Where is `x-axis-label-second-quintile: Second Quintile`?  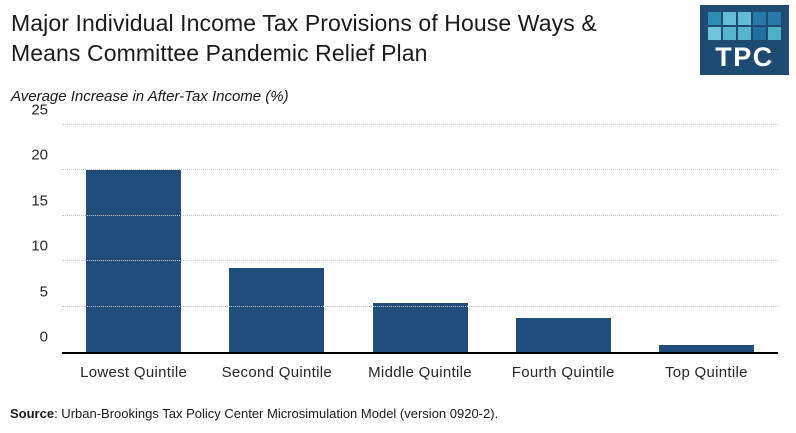
x-axis-label-second-quintile: Second Quintile is located at coordinates (276, 372).